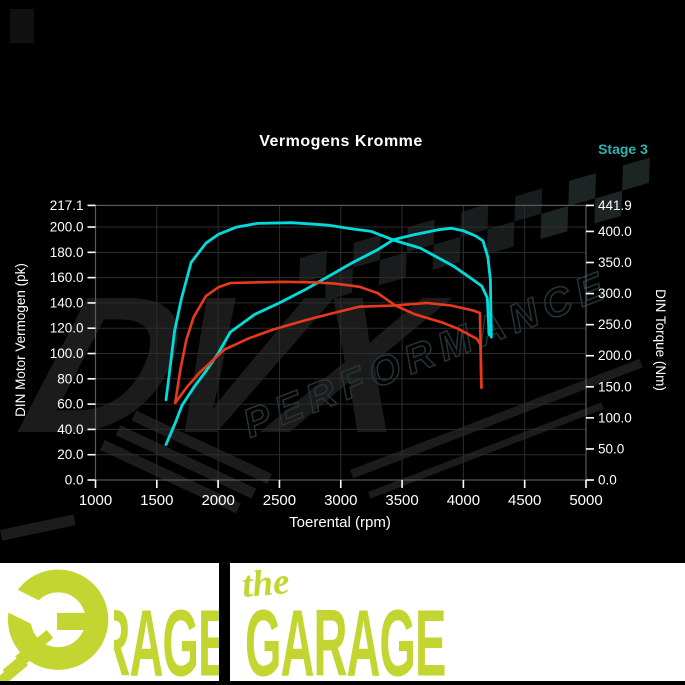 Image resolution: width=685 pixels, height=685 pixels. I want to click on wrench-g-icon, so click(54, 625).